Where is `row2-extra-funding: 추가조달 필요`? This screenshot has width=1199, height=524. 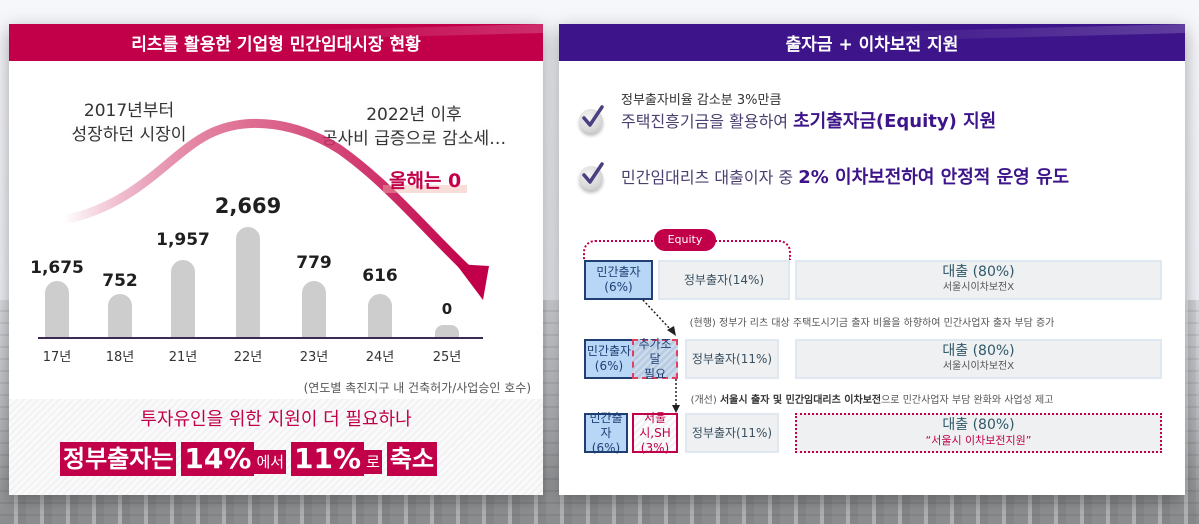
row2-extra-funding: 추가조달 필요 is located at coordinates (655, 358).